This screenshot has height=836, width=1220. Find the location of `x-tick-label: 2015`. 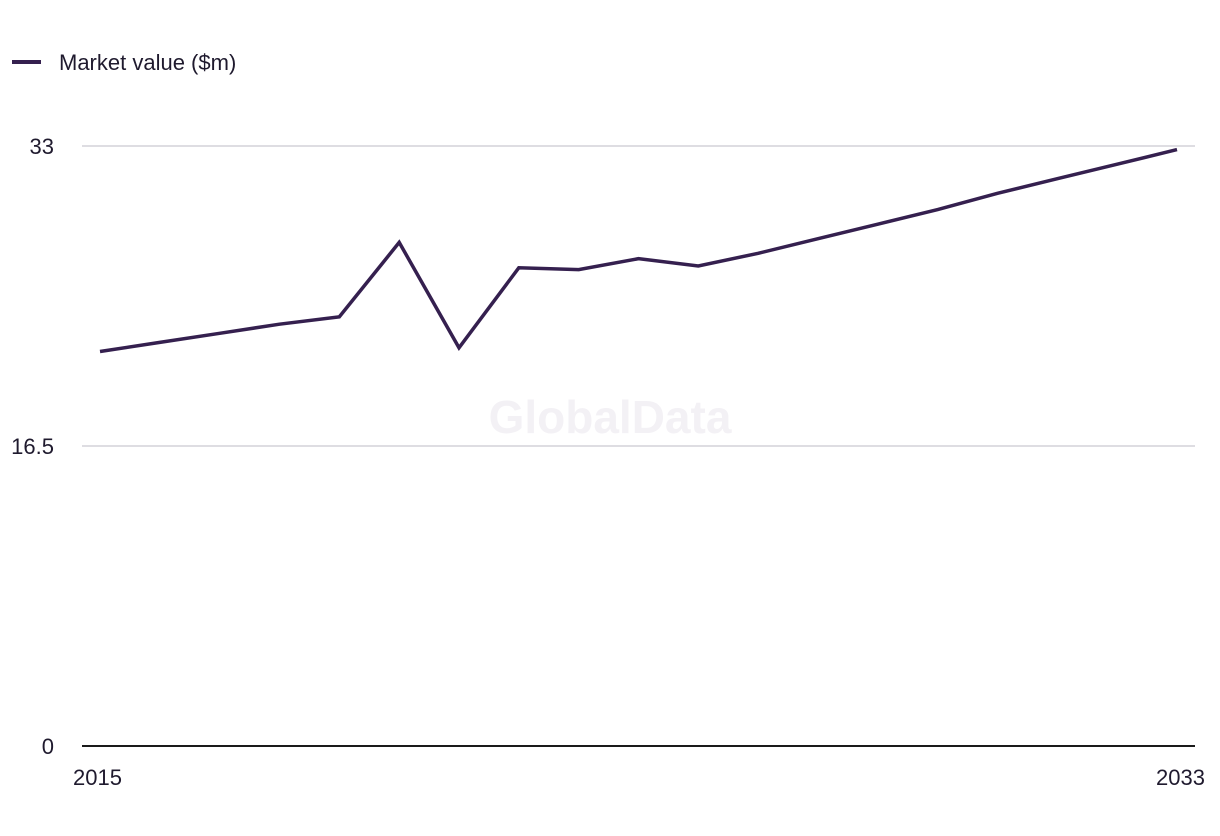

x-tick-label: 2015 is located at coordinates (97, 777).